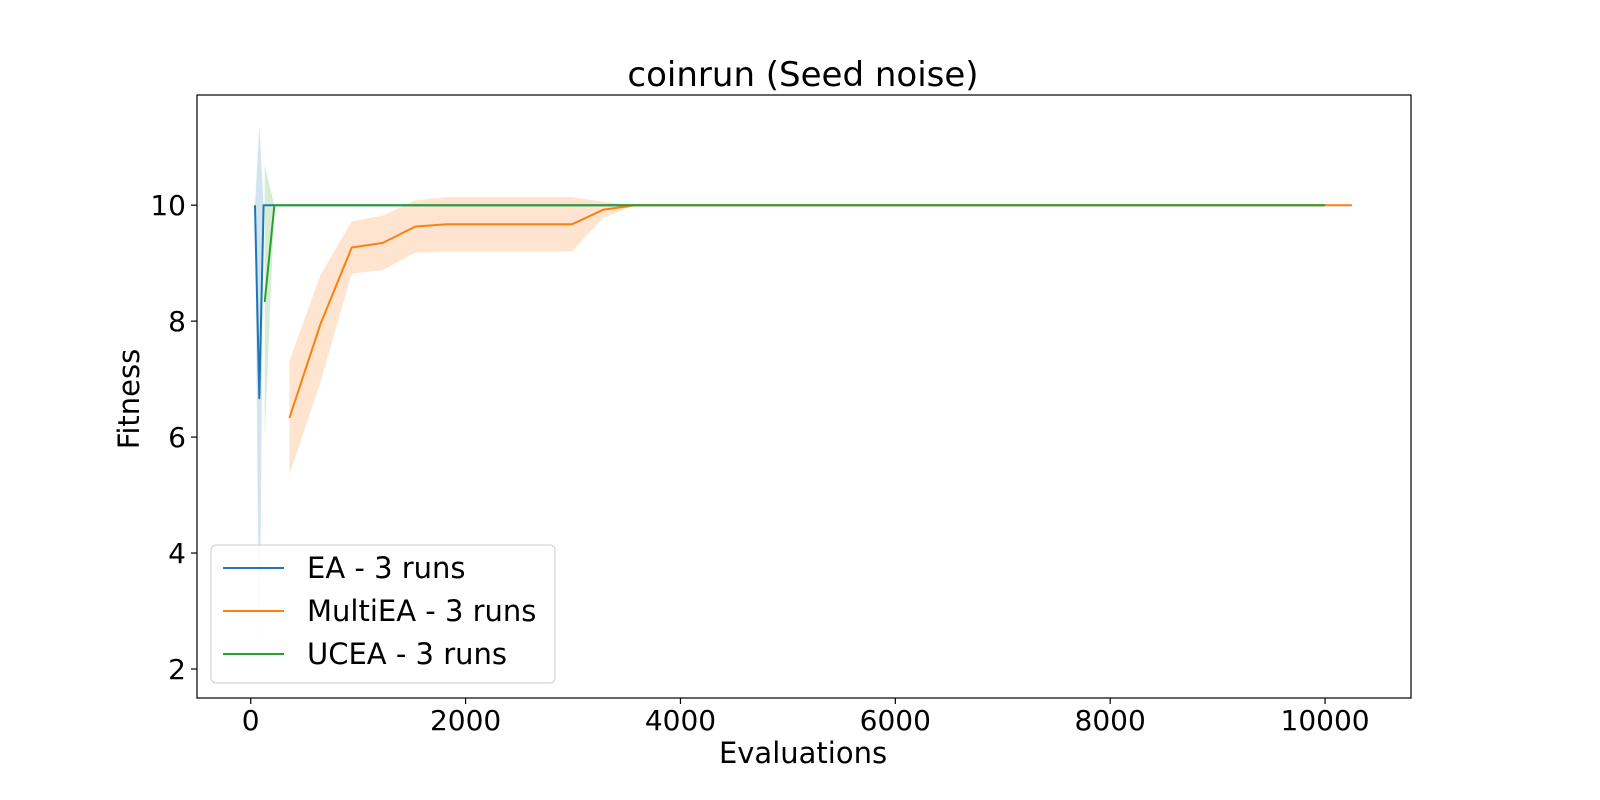  What do you see at coordinates (806, 717) in the screenshot?
I see `x-axis-ticks: 0 2000 4000 6000 8000 10000` at bounding box center [806, 717].